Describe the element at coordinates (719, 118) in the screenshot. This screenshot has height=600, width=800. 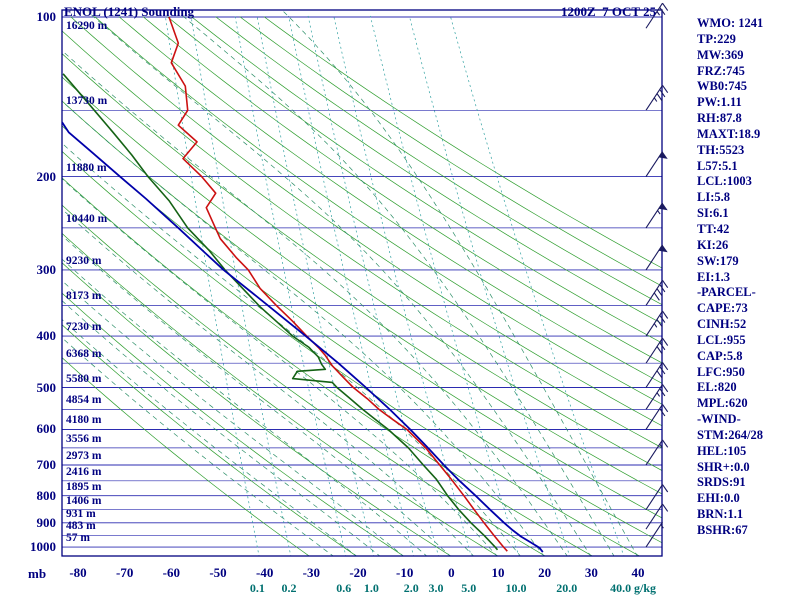
I see `index-line: RH:87.8` at that location.